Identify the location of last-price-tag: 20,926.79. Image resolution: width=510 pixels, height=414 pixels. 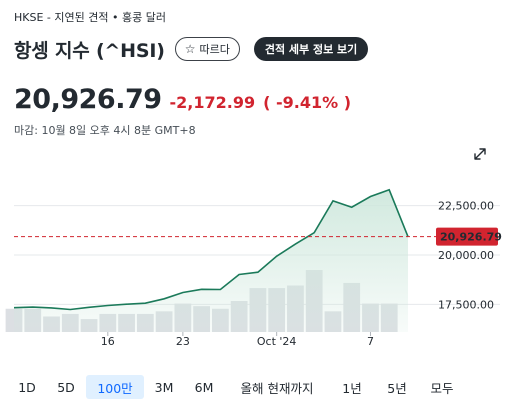
(469, 236).